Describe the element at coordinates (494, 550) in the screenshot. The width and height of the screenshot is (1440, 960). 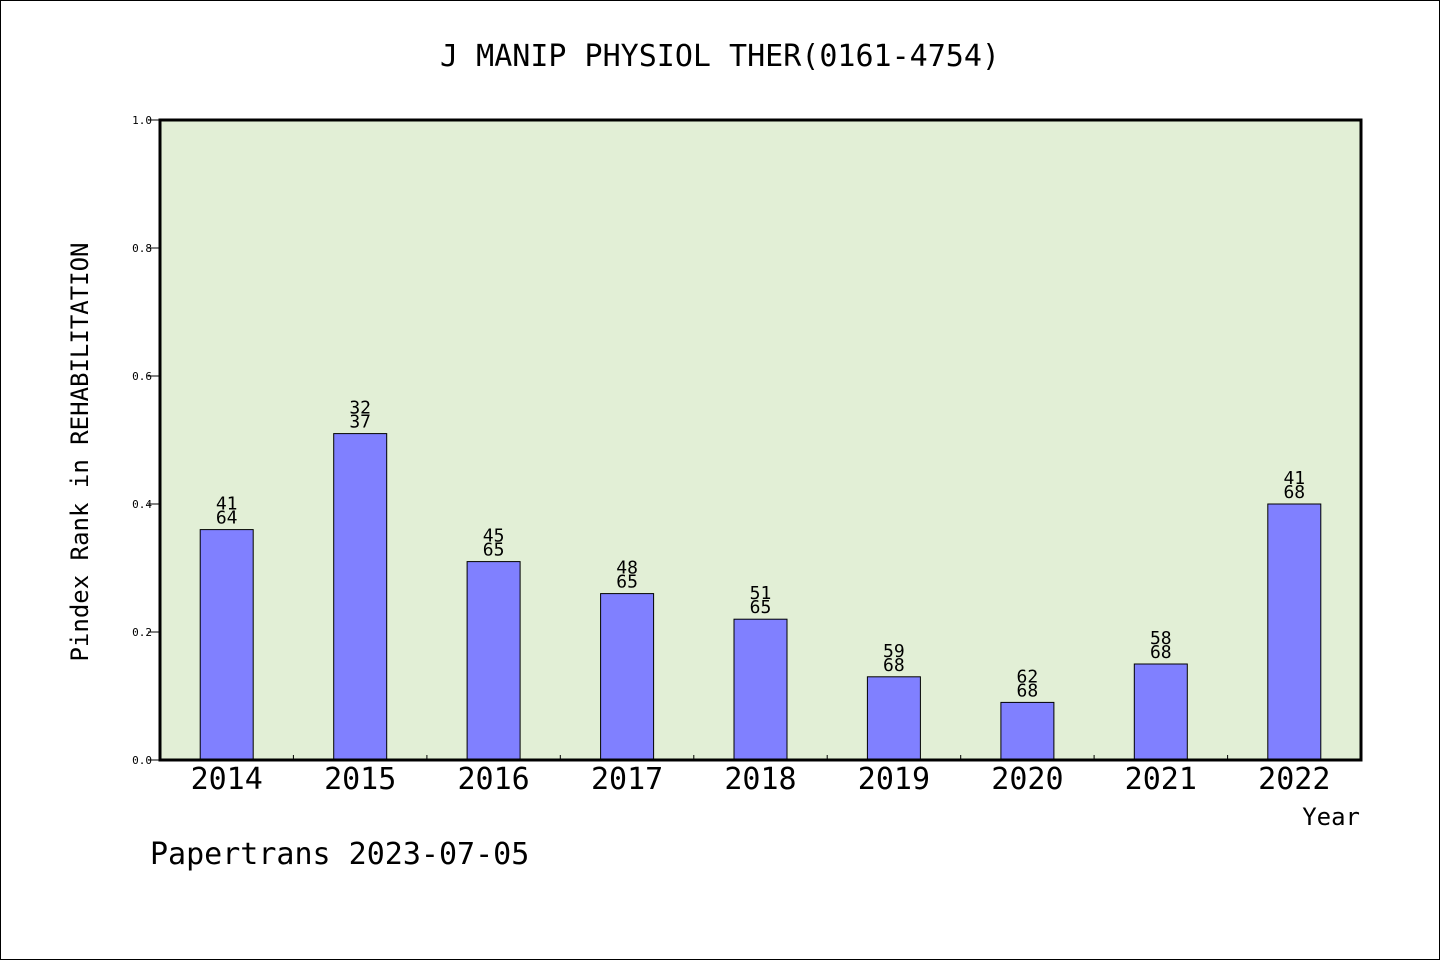
I see `bar-total-label-2016: 65` at that location.